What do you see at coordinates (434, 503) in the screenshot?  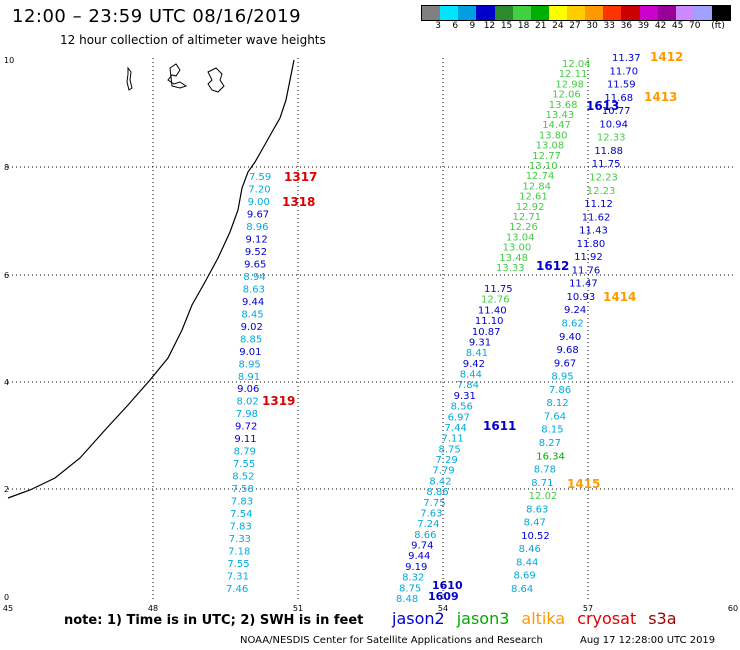 I see `wave-value-track-mid: 7.75` at bounding box center [434, 503].